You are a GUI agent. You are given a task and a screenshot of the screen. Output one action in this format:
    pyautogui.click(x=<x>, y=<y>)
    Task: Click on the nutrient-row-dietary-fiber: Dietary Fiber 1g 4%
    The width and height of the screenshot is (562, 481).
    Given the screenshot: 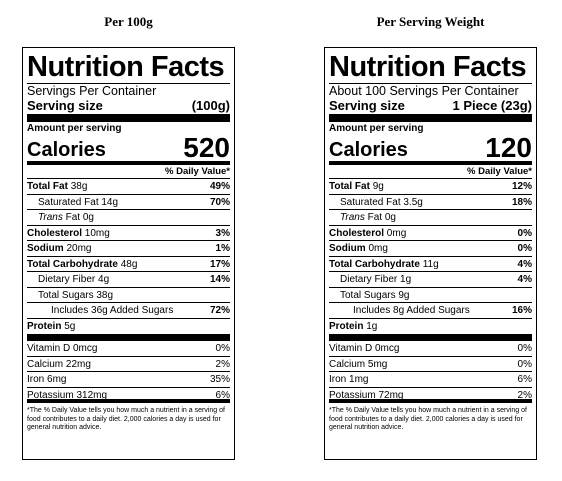 What is the action you would take?
    pyautogui.click(x=430, y=280)
    